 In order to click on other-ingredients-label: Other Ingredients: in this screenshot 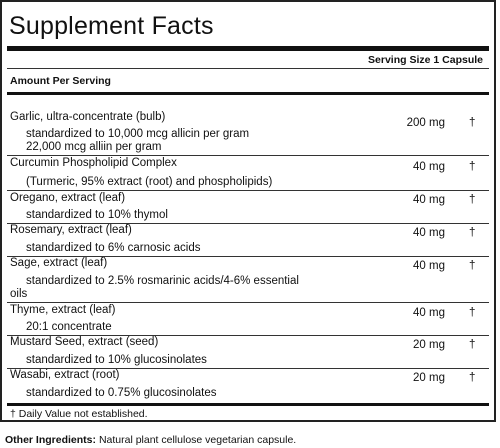, I will do `click(51, 440)`.